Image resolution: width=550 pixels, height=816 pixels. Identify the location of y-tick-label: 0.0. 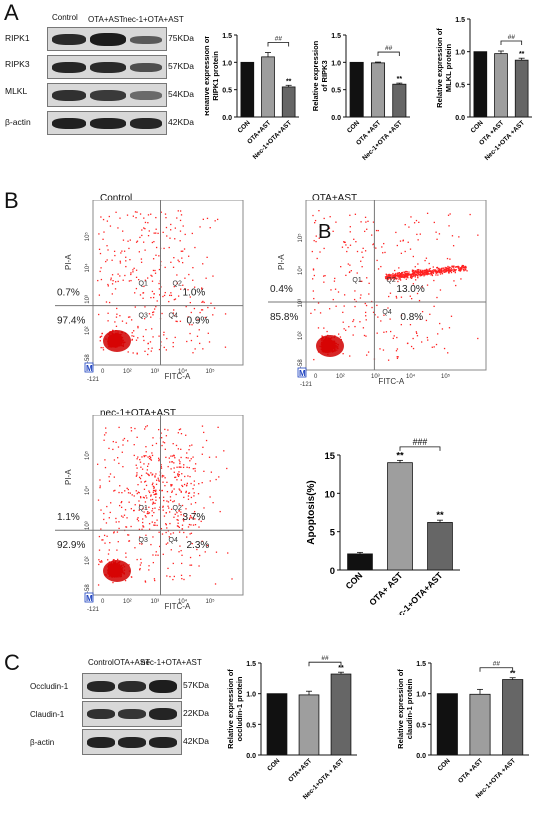
(227, 118).